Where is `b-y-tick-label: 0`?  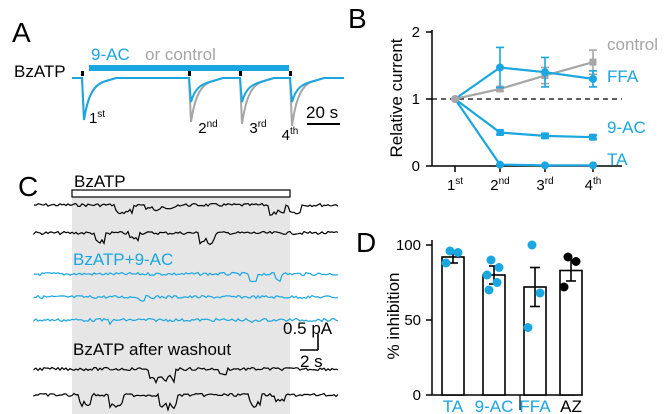
b-y-tick-label: 0 is located at coordinates (416, 166).